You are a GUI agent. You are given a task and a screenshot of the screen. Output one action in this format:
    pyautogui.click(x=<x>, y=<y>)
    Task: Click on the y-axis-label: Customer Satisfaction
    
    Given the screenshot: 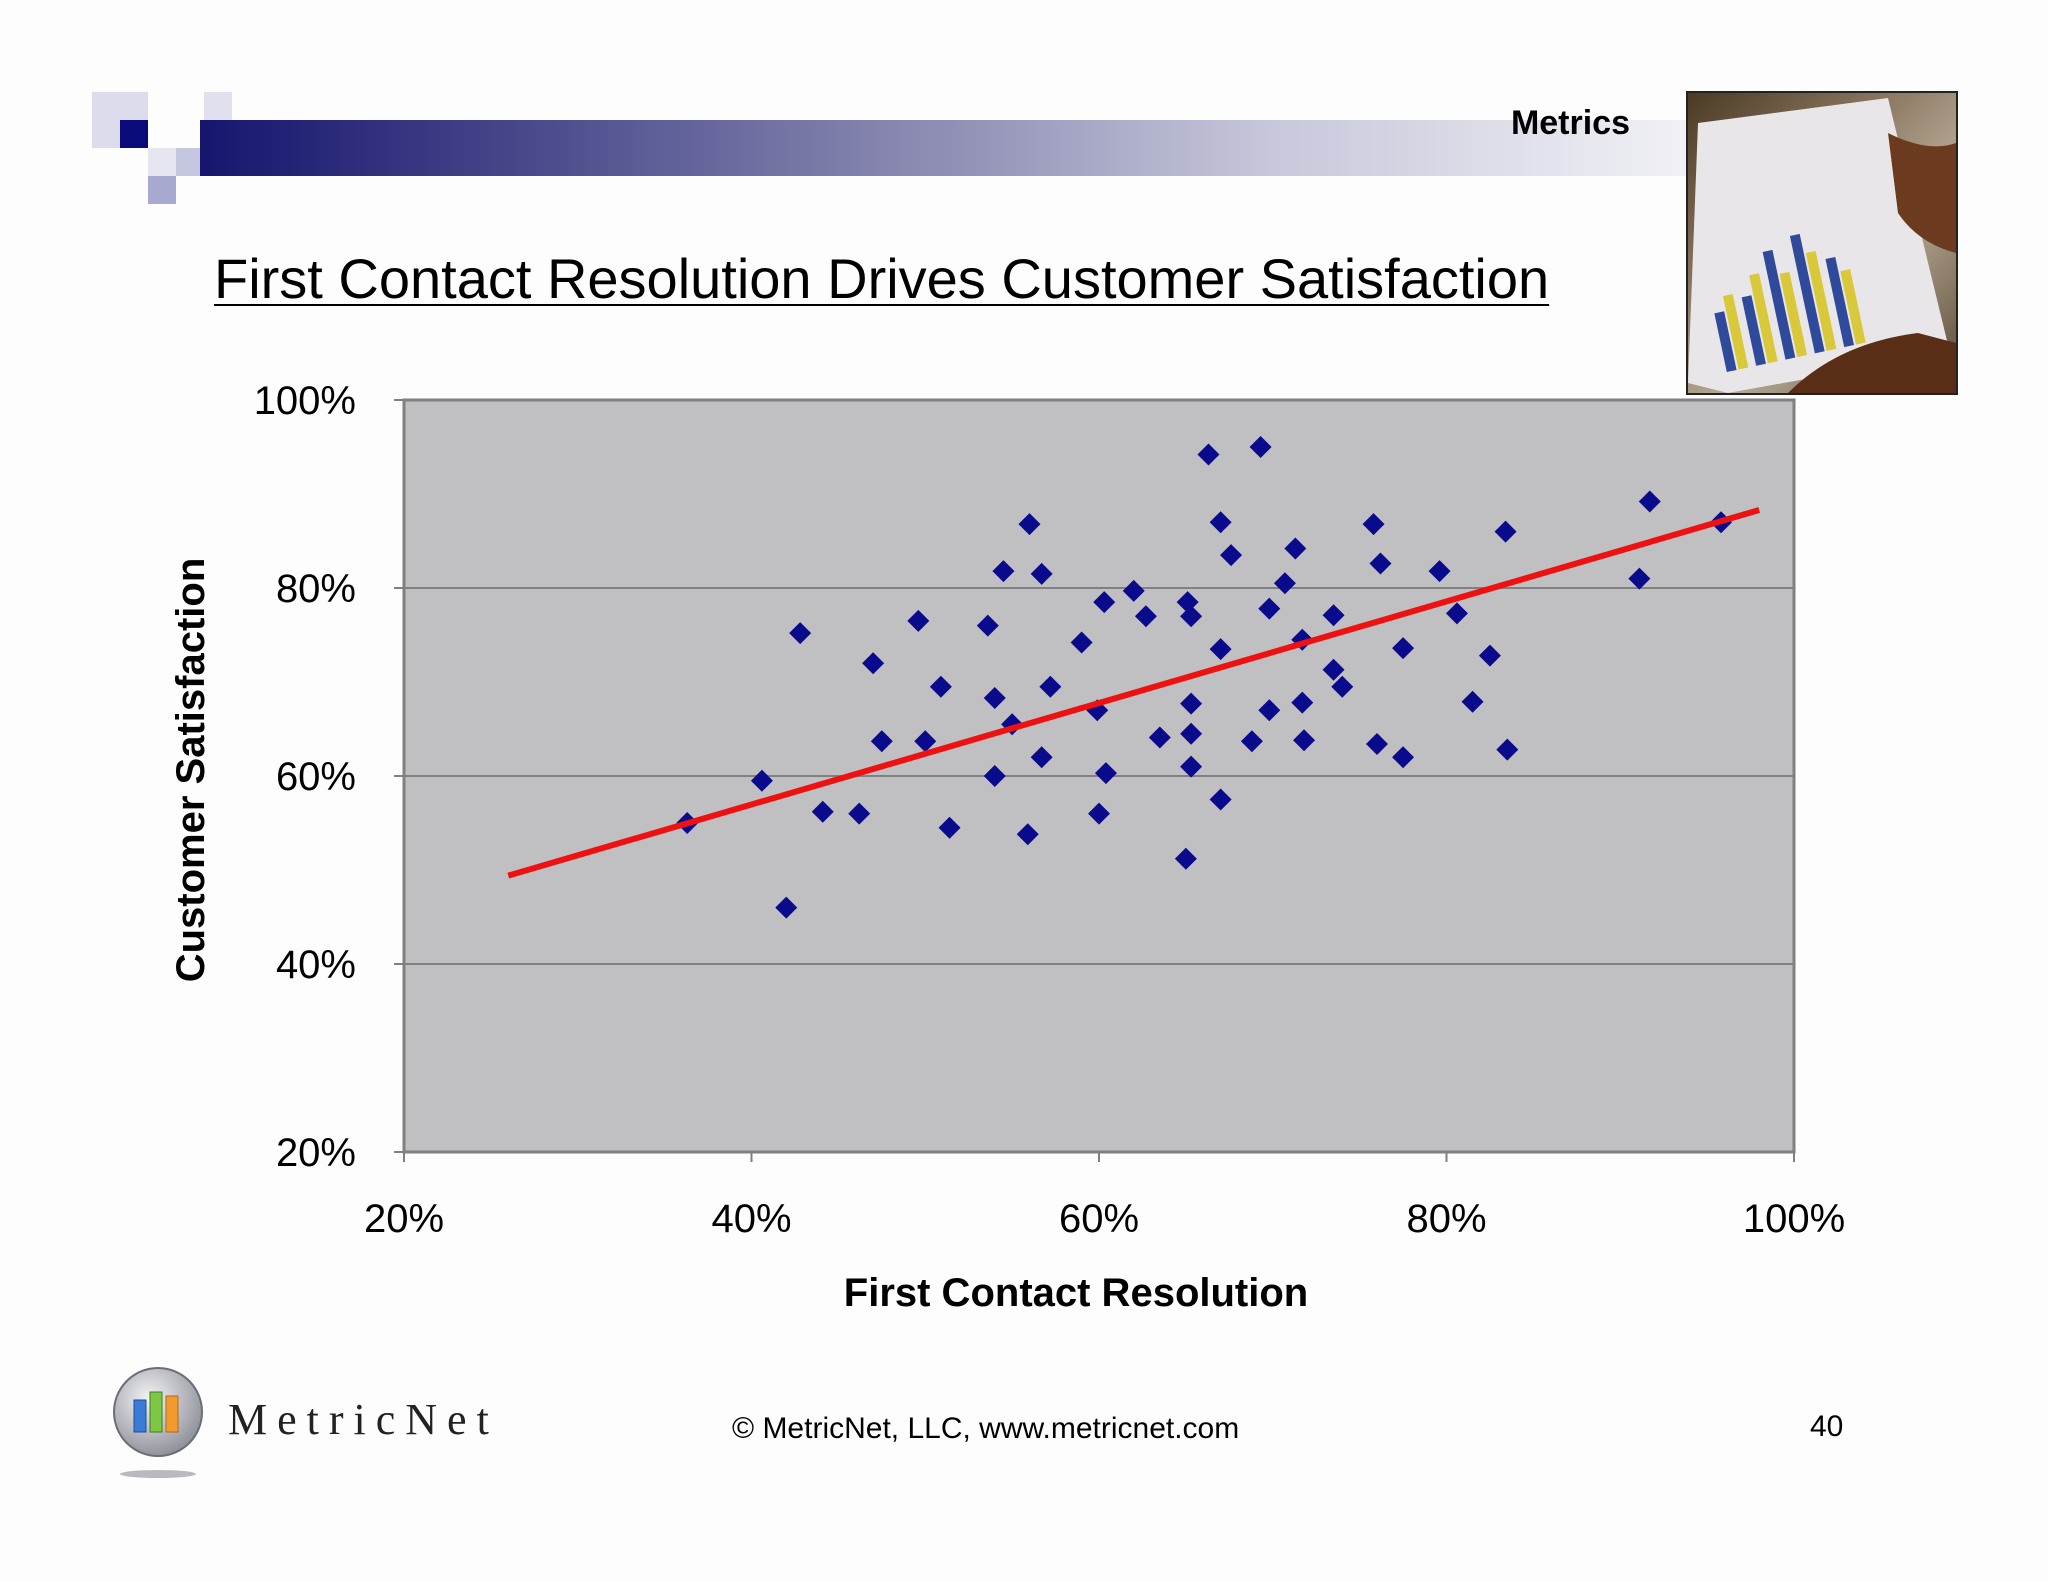 What is the action you would take?
    pyautogui.click(x=191, y=770)
    